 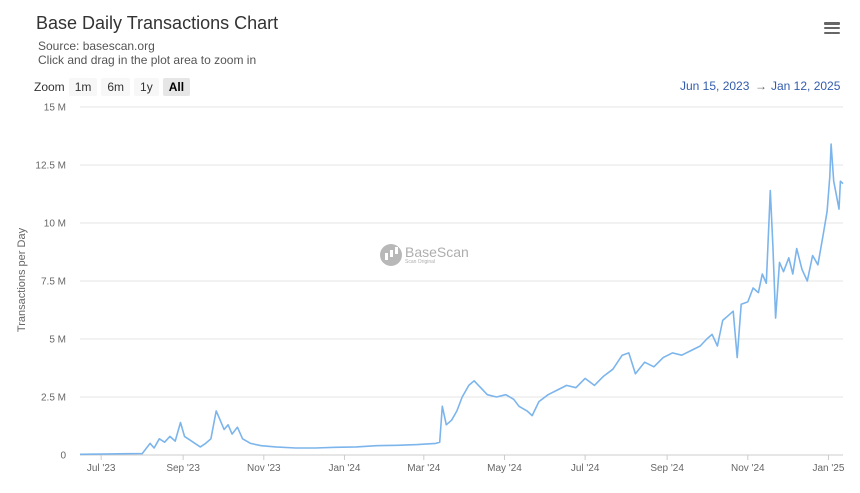 What do you see at coordinates (437, 251) in the screenshot?
I see `watermark-title: BaseScan` at bounding box center [437, 251].